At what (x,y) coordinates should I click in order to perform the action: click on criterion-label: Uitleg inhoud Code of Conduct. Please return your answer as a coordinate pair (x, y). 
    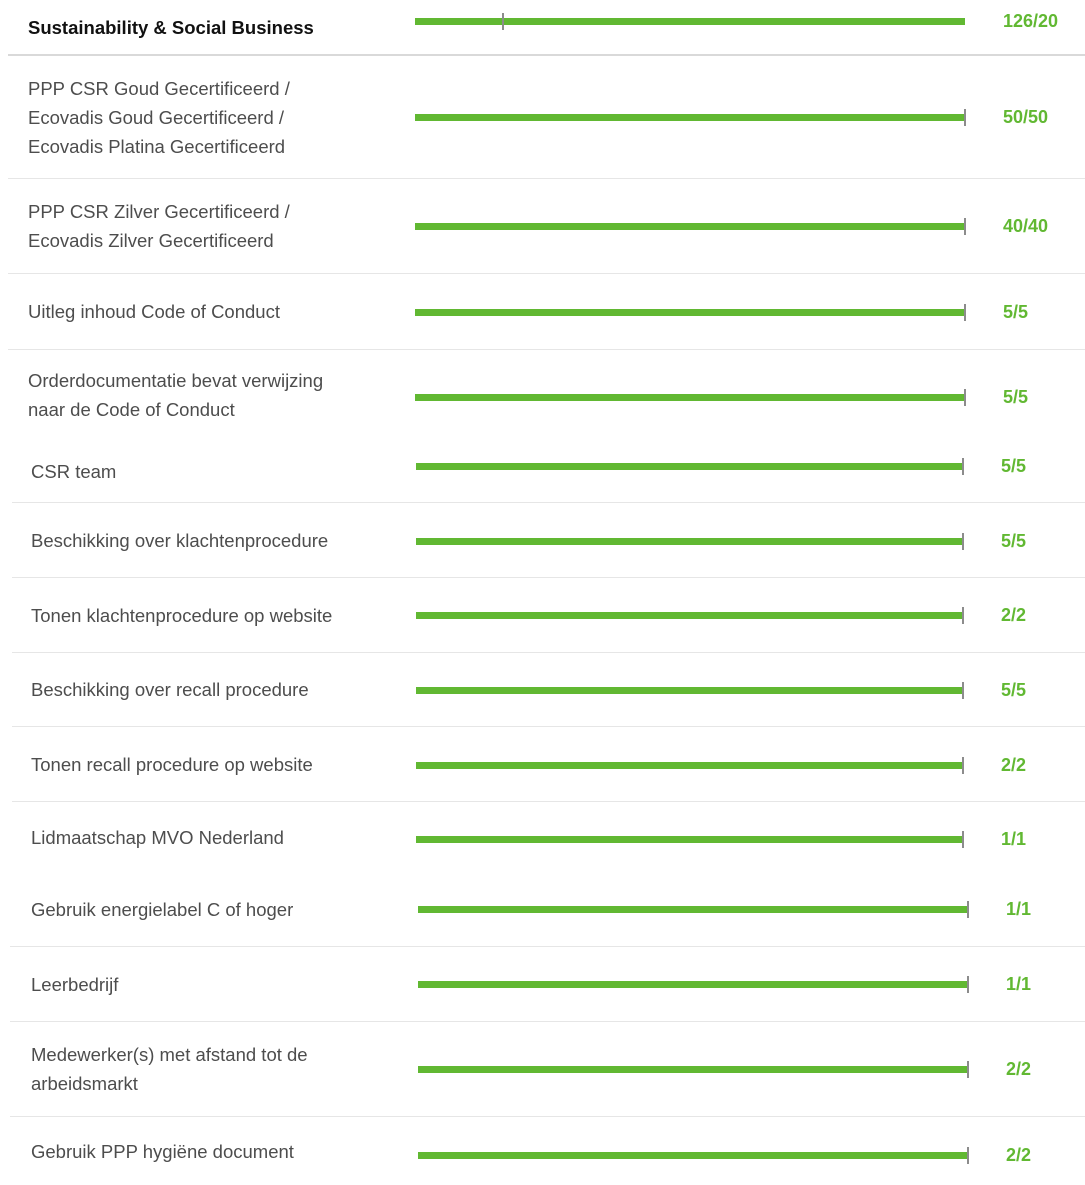
    Looking at the image, I should click on (154, 311).